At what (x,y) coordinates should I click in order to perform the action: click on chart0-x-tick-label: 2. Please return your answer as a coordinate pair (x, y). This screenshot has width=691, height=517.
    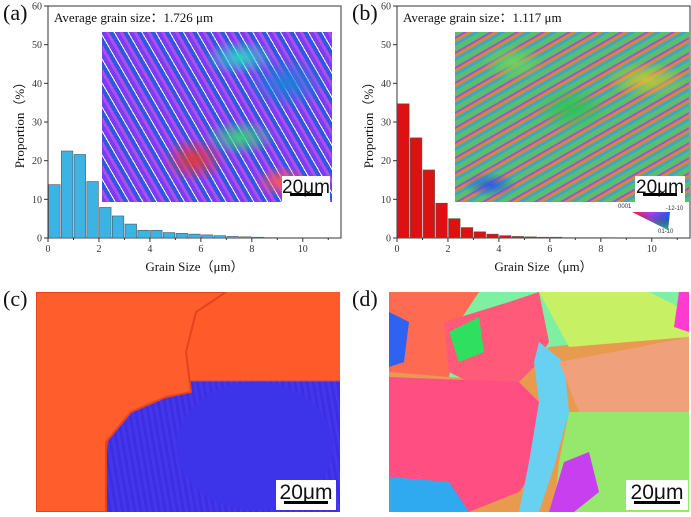
    Looking at the image, I should click on (98, 249).